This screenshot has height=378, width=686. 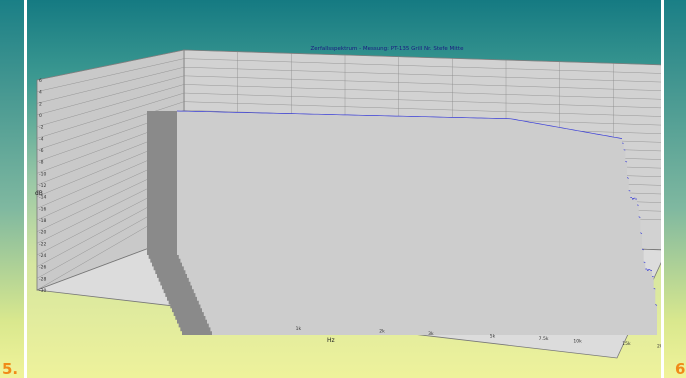 What do you see at coordinates (577, 342) in the screenshot?
I see `x-tick-label: 10k` at bounding box center [577, 342].